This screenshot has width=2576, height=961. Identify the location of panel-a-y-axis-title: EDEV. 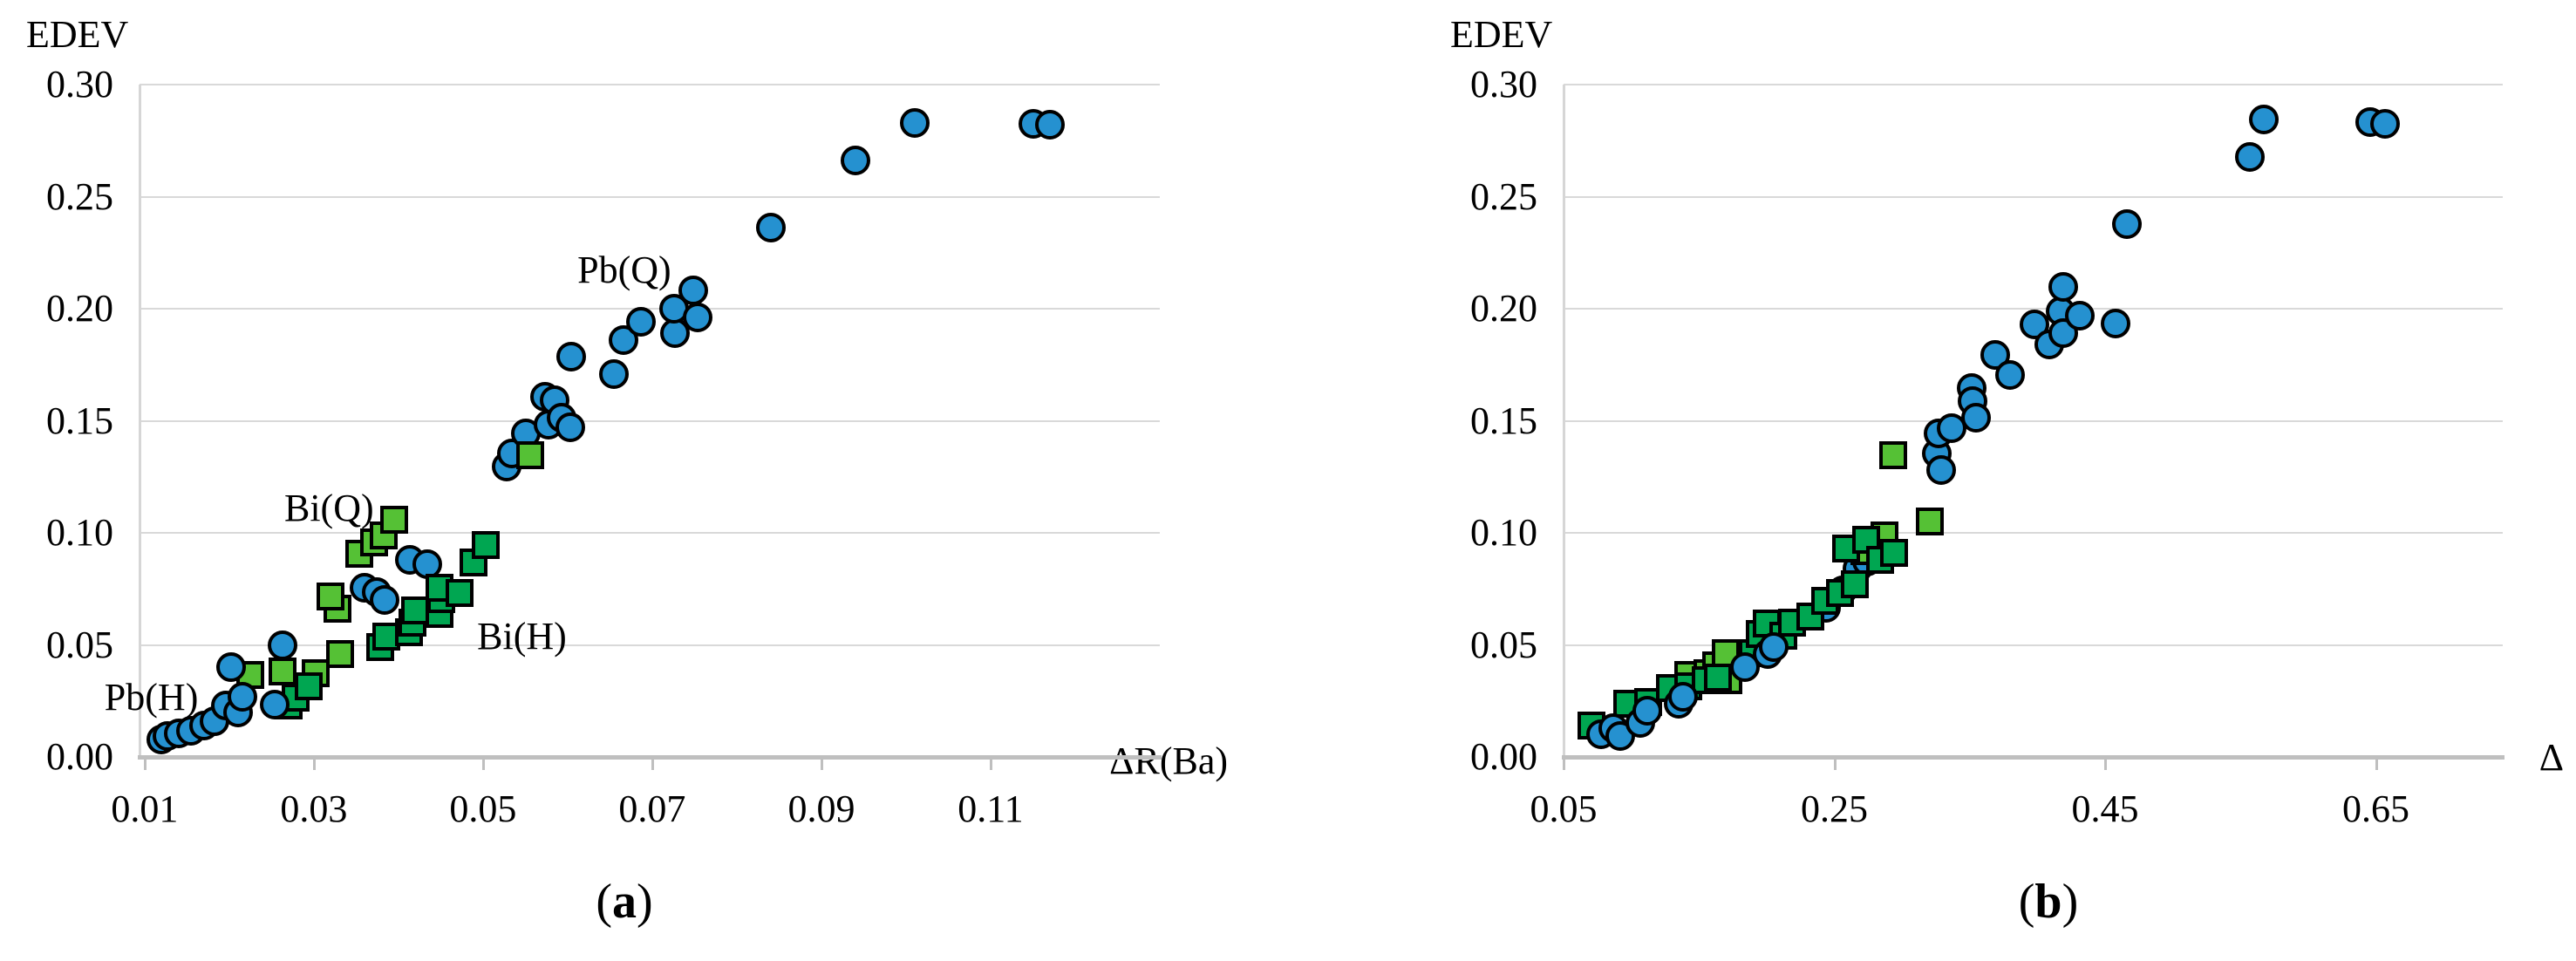
(77, 35).